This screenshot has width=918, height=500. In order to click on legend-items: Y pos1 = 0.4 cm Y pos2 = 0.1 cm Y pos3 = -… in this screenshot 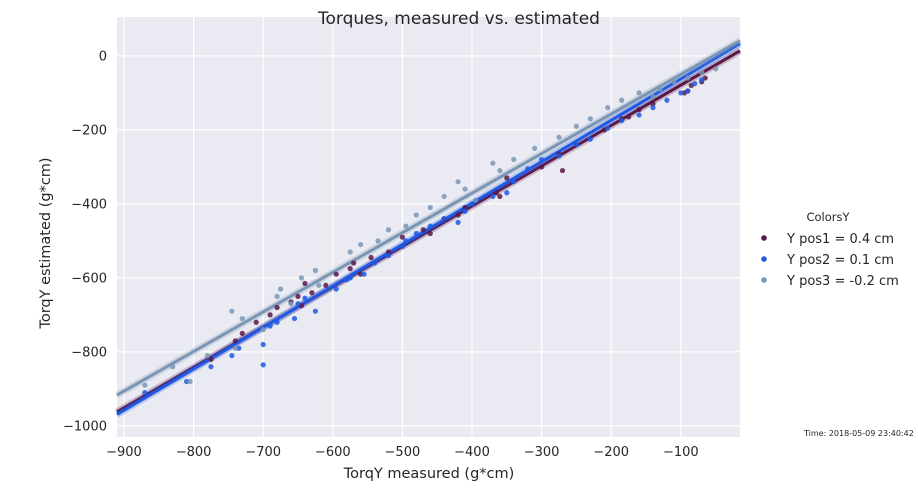, I will do `click(830, 260)`.